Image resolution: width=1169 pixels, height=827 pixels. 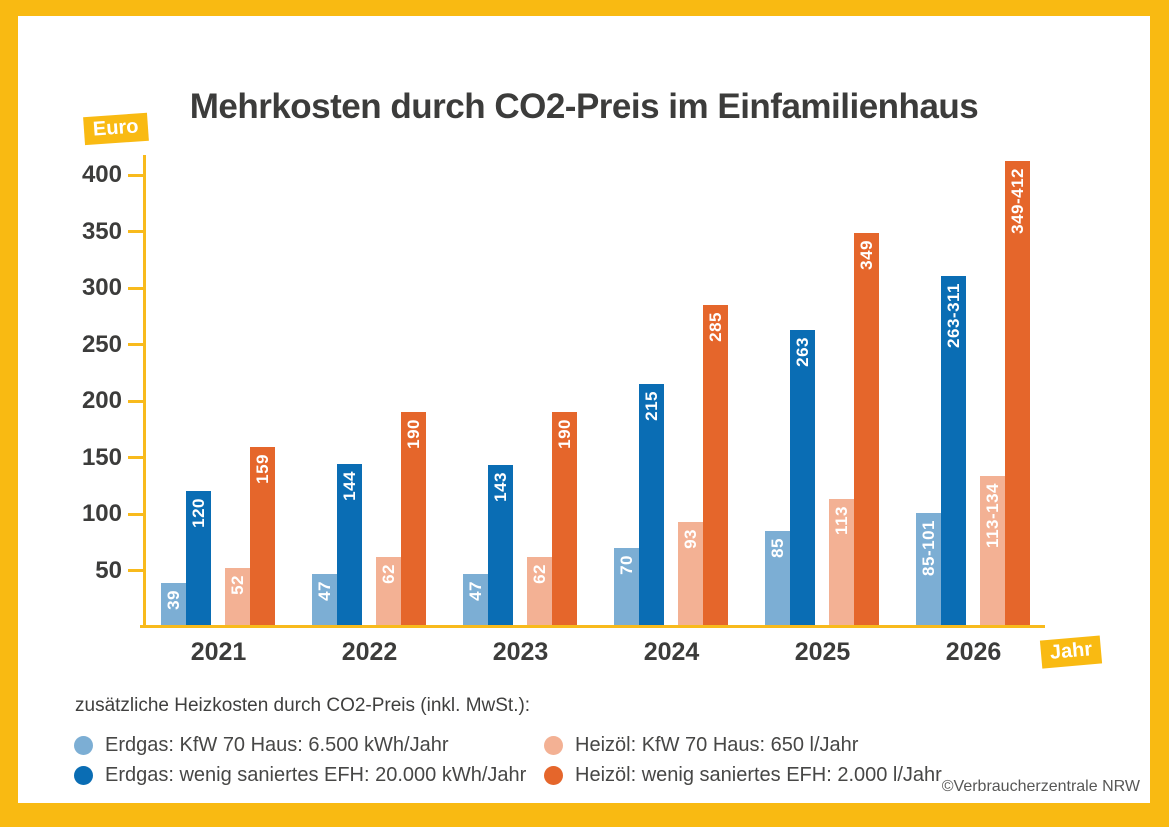 What do you see at coordinates (953, 451) in the screenshot?
I see `bar: 263-311` at bounding box center [953, 451].